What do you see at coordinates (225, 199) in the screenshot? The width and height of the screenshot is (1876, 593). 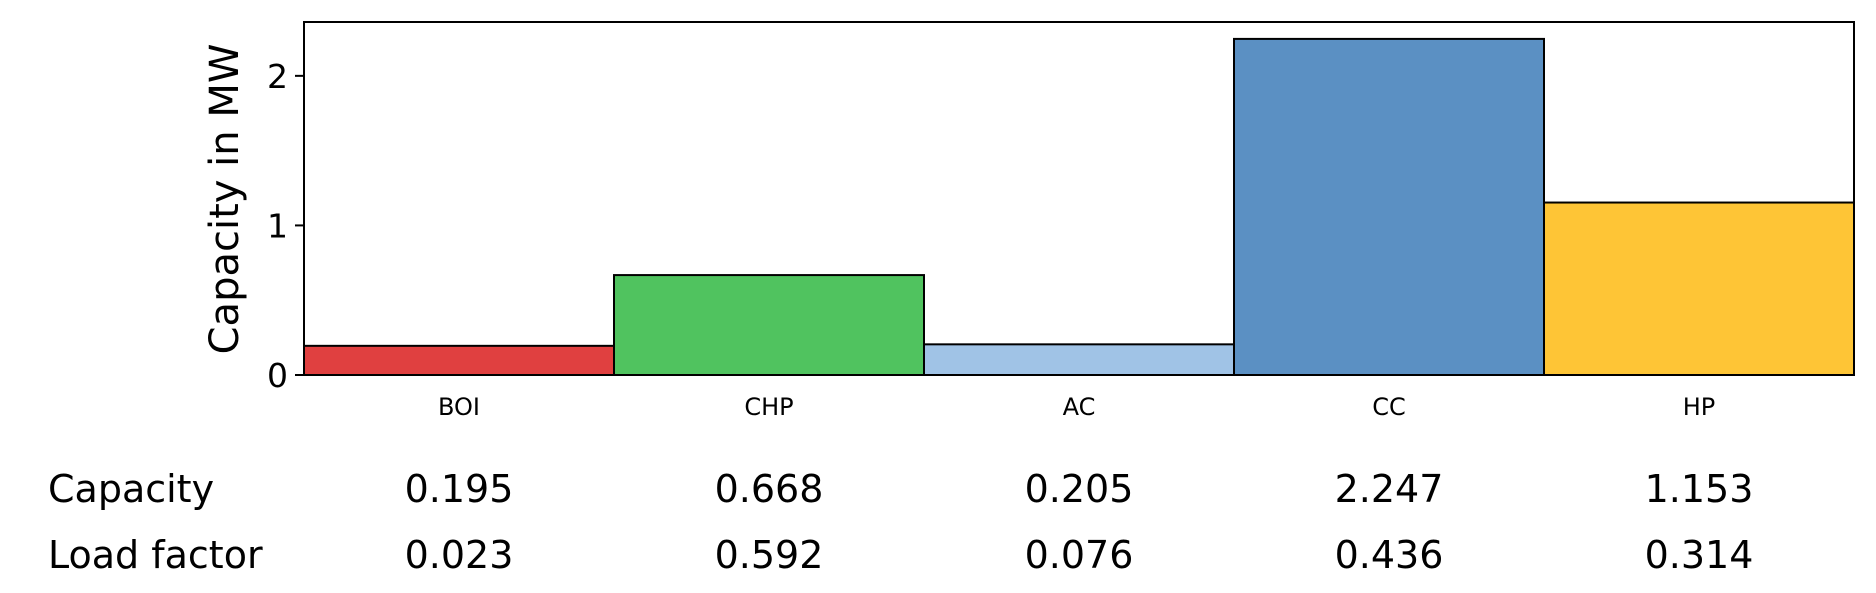 I see `y-axis-label: Capacity in MW` at bounding box center [225, 199].